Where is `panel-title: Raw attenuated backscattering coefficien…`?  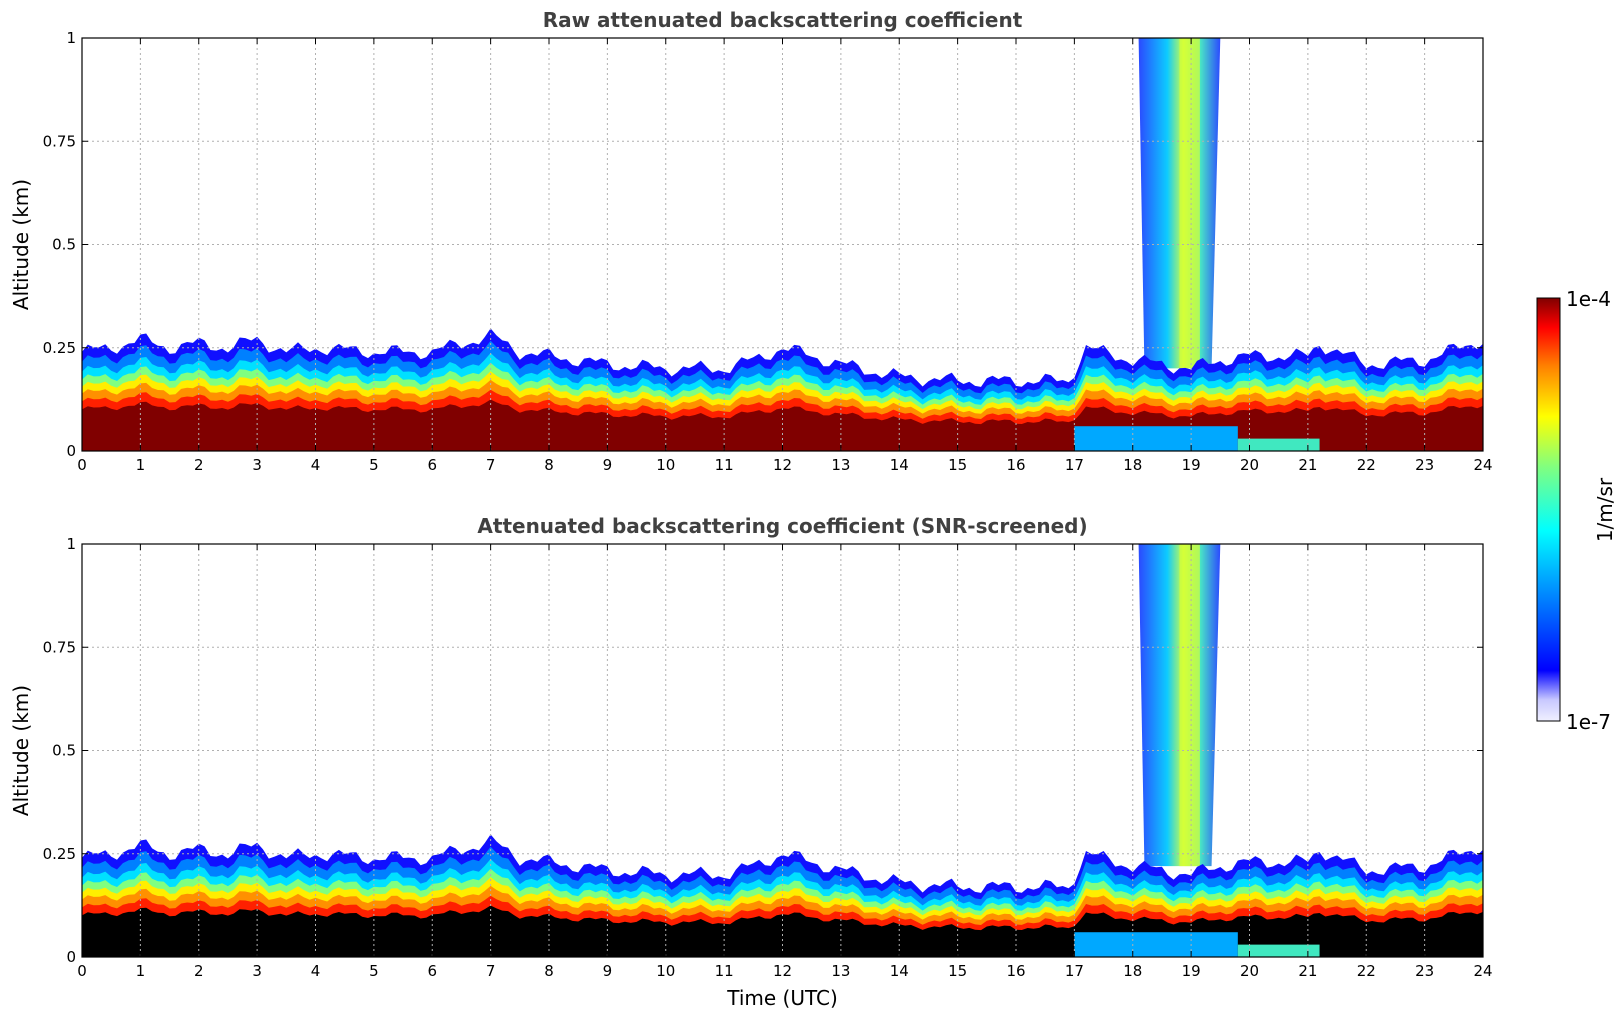 panel-title: Raw attenuated backscattering coefficien… is located at coordinates (783, 20).